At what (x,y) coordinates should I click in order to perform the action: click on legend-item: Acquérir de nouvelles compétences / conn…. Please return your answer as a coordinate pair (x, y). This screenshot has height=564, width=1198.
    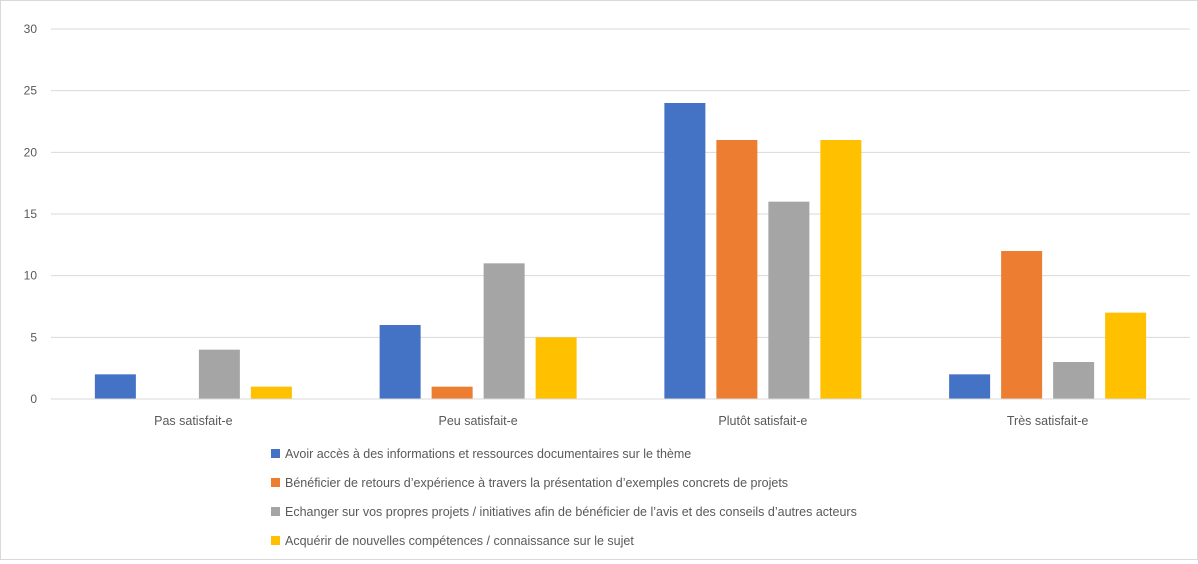
    Looking at the image, I should click on (452, 541).